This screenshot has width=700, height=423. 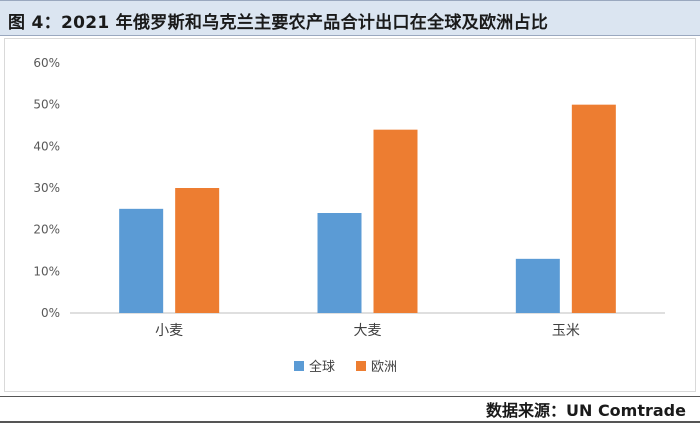 What do you see at coordinates (46, 230) in the screenshot?
I see `y-tick-label: 20%` at bounding box center [46, 230].